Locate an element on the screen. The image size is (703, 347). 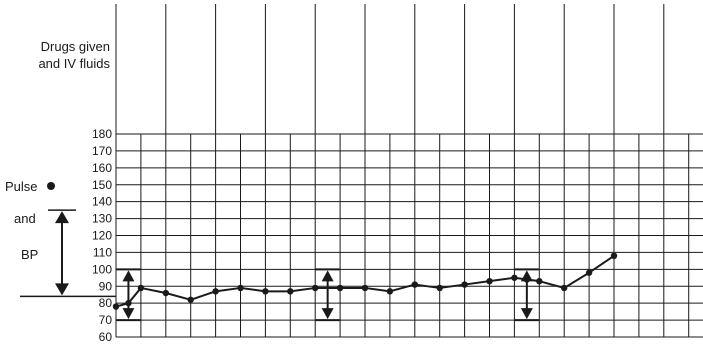
y-tick-labels: 180 170 160 150 140 130 120 110 100 90 80 70 60 is located at coordinates (102, 235).